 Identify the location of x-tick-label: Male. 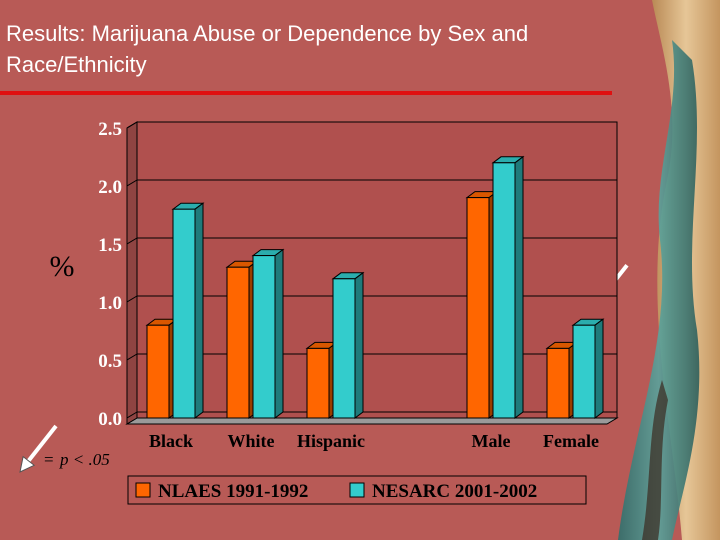
(491, 441).